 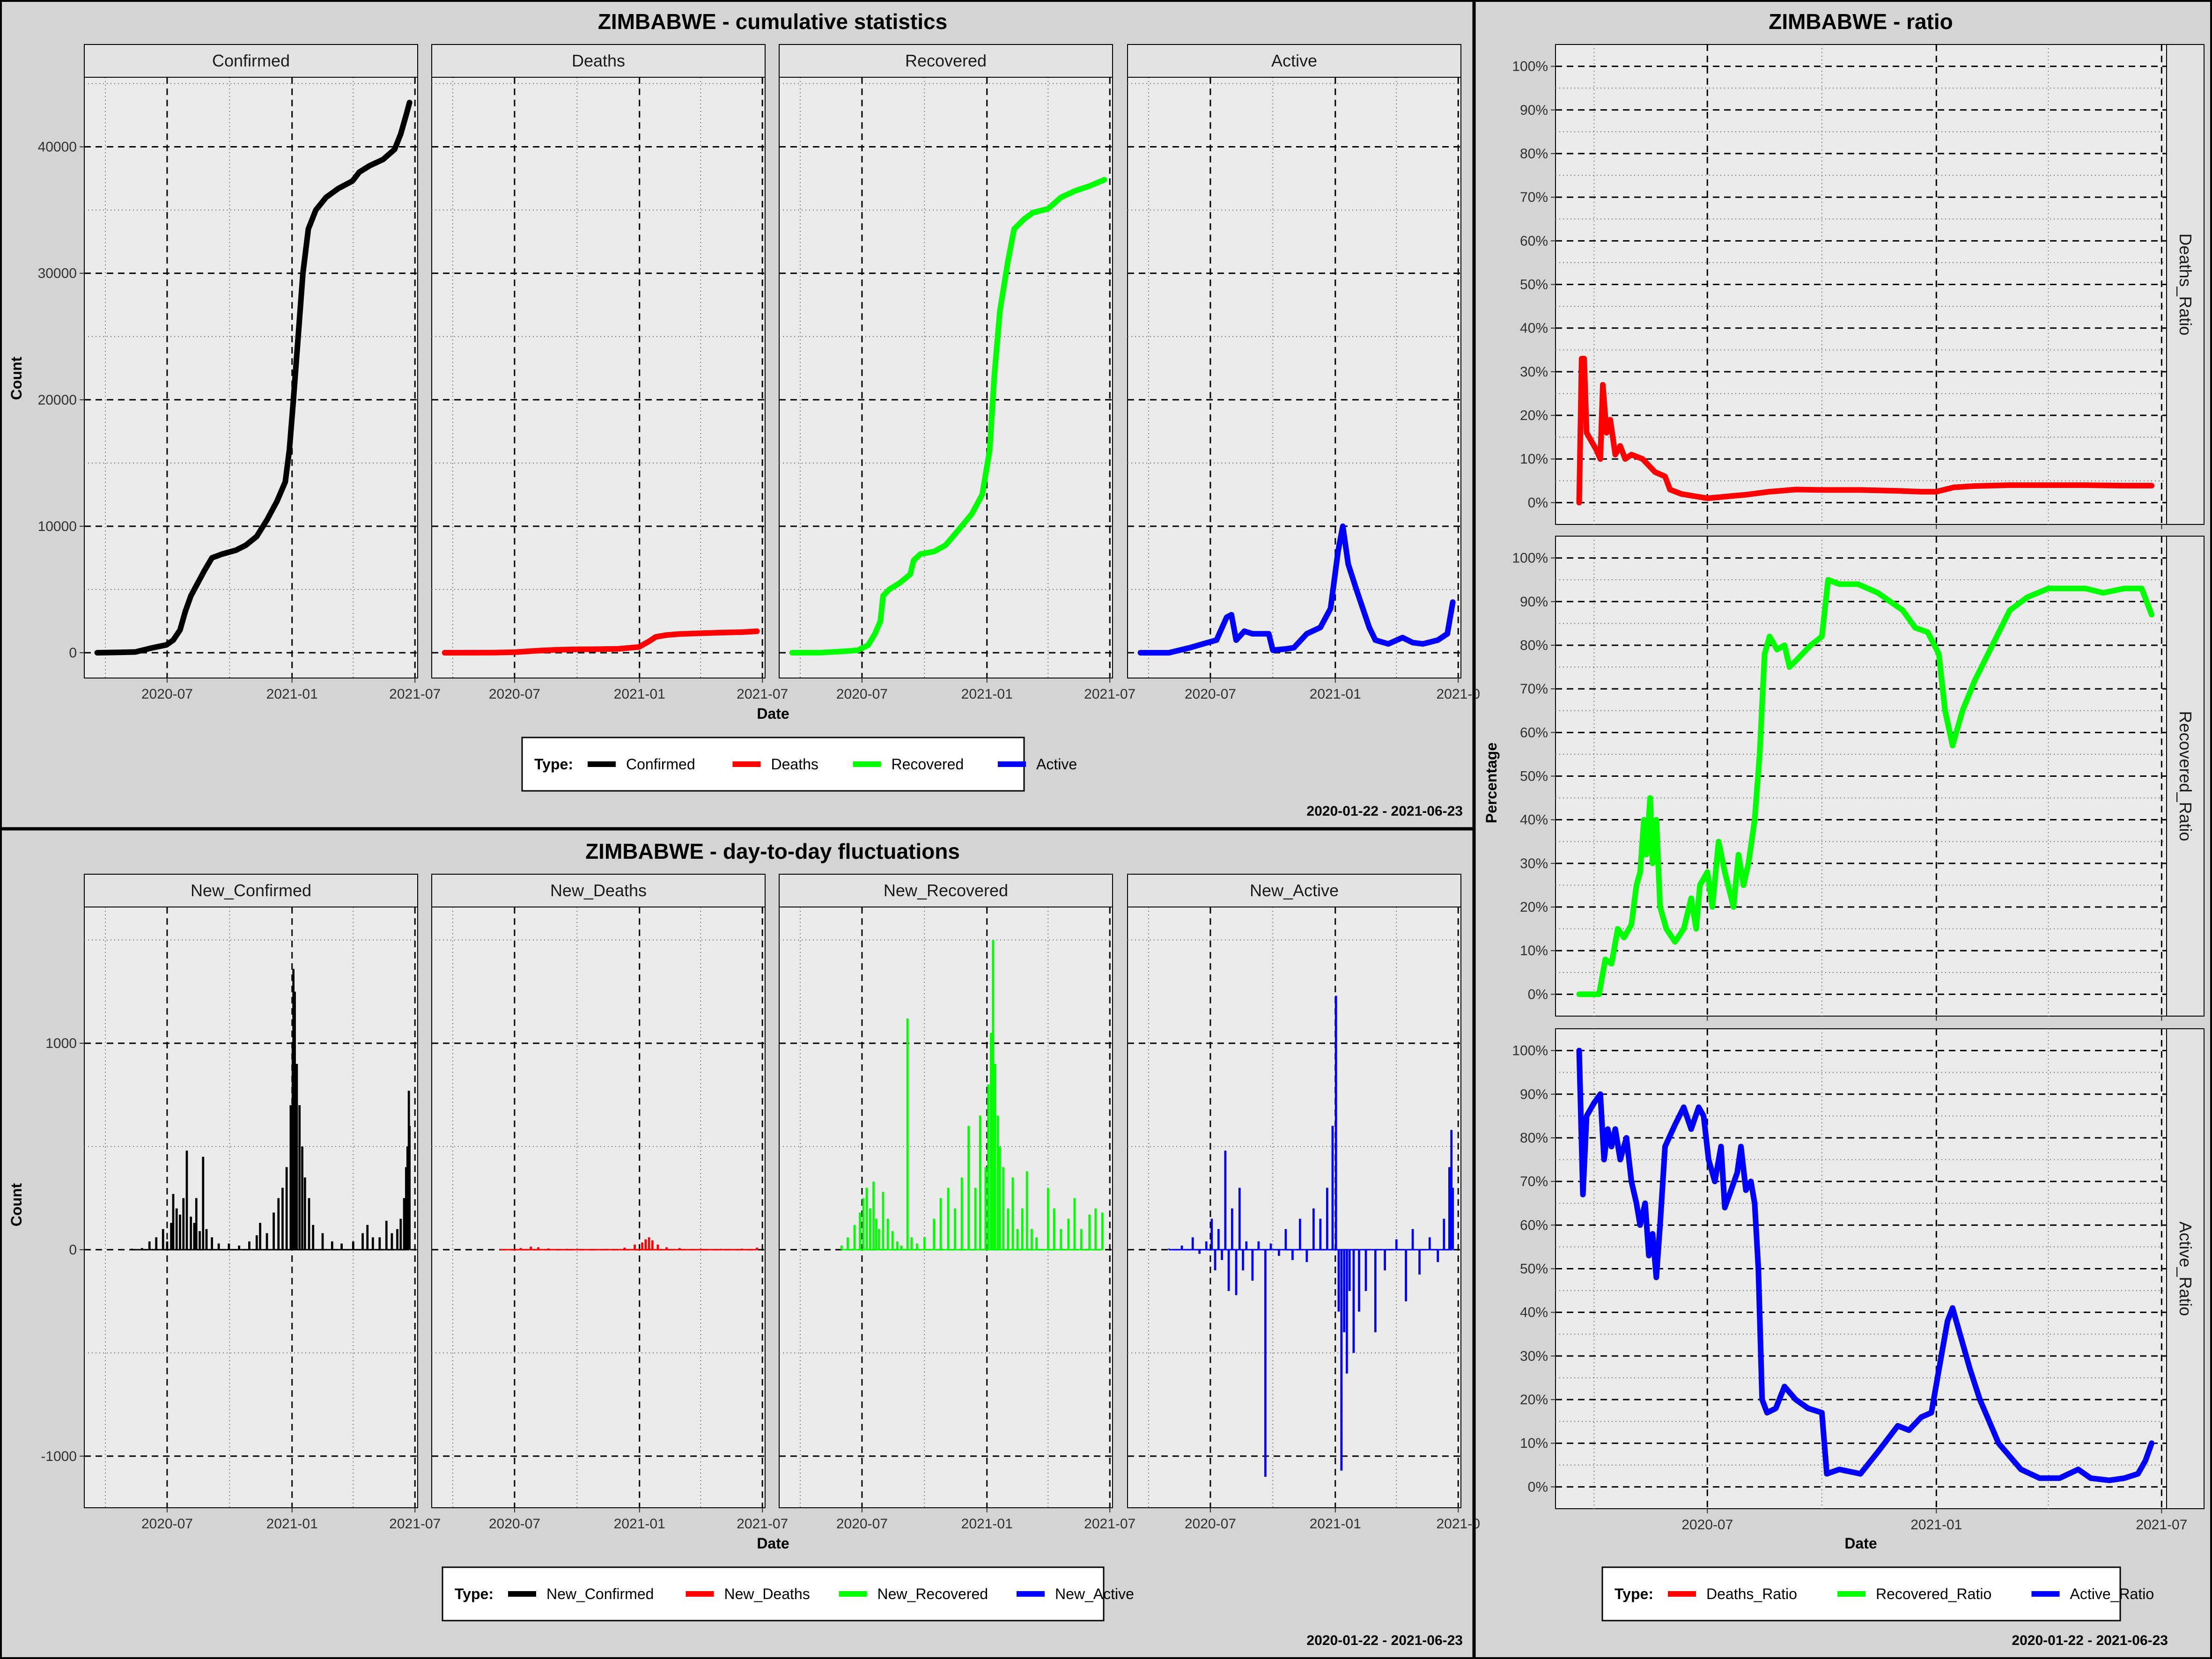 What do you see at coordinates (57, 273) in the screenshot?
I see `y-tick-label: 30000` at bounding box center [57, 273].